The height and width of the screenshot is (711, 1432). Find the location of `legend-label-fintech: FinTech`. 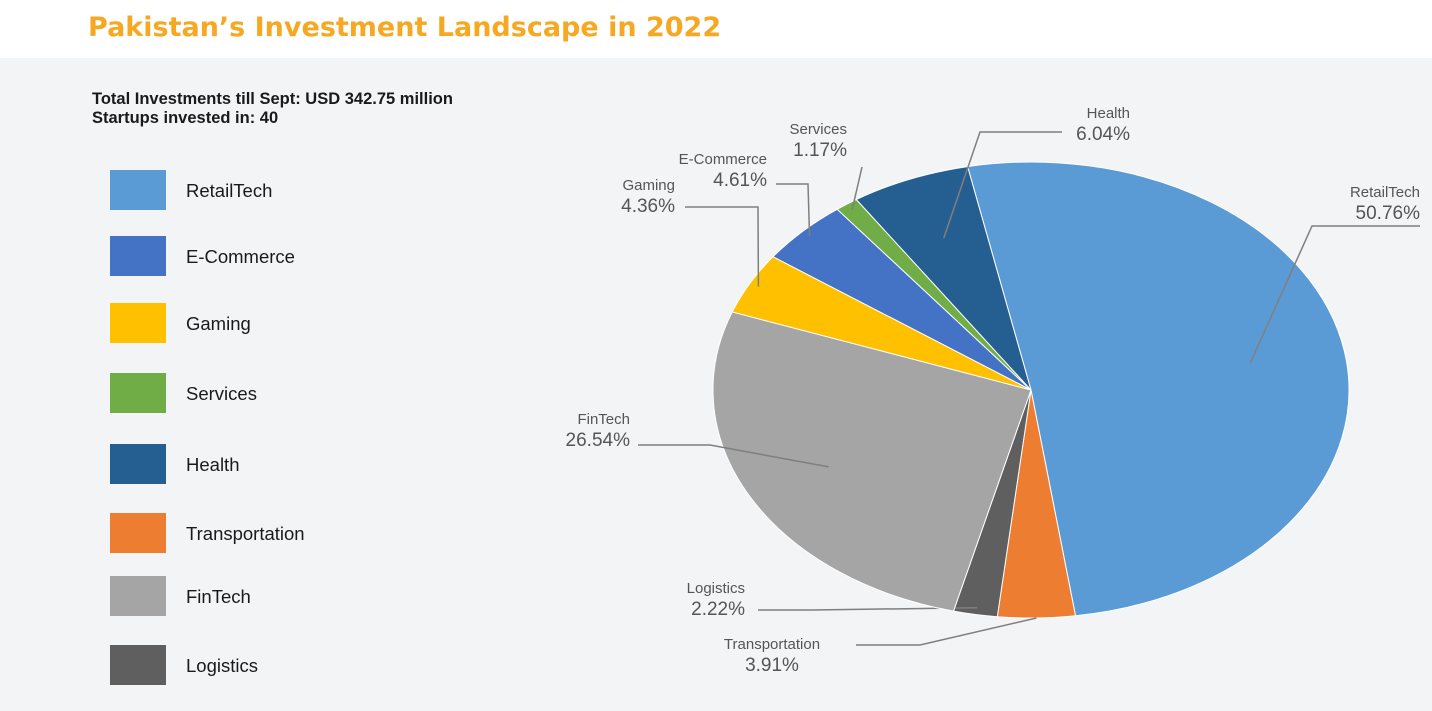

legend-label-fintech: FinTech is located at coordinates (218, 596).